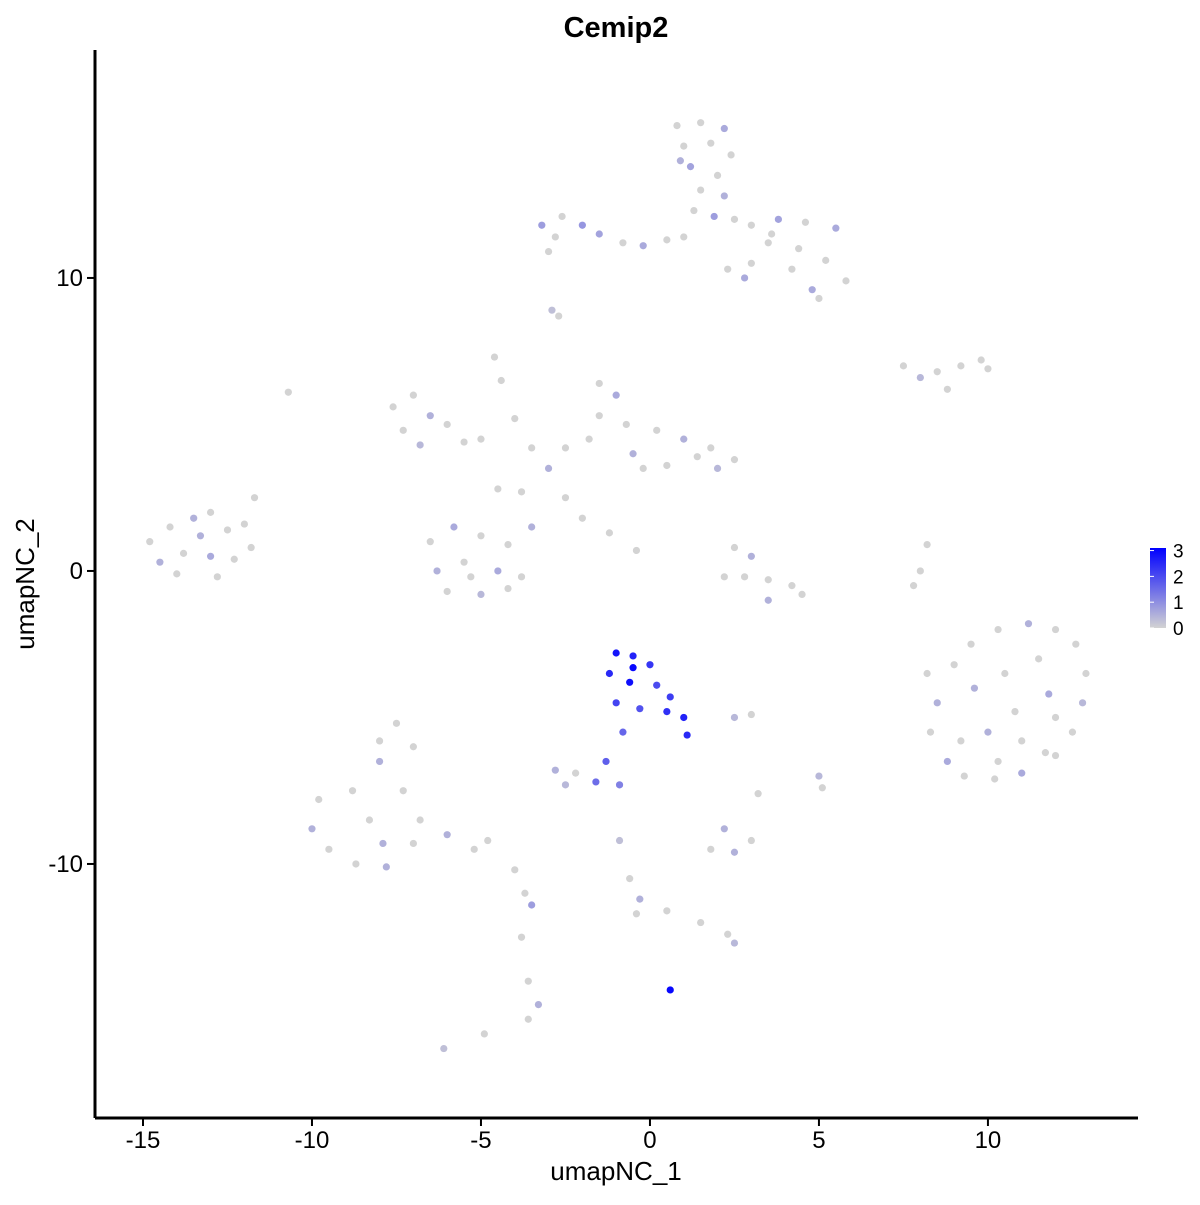 The height and width of the screenshot is (1205, 1200). Describe the element at coordinates (480, 1140) in the screenshot. I see `x-tick-label: -5` at that location.